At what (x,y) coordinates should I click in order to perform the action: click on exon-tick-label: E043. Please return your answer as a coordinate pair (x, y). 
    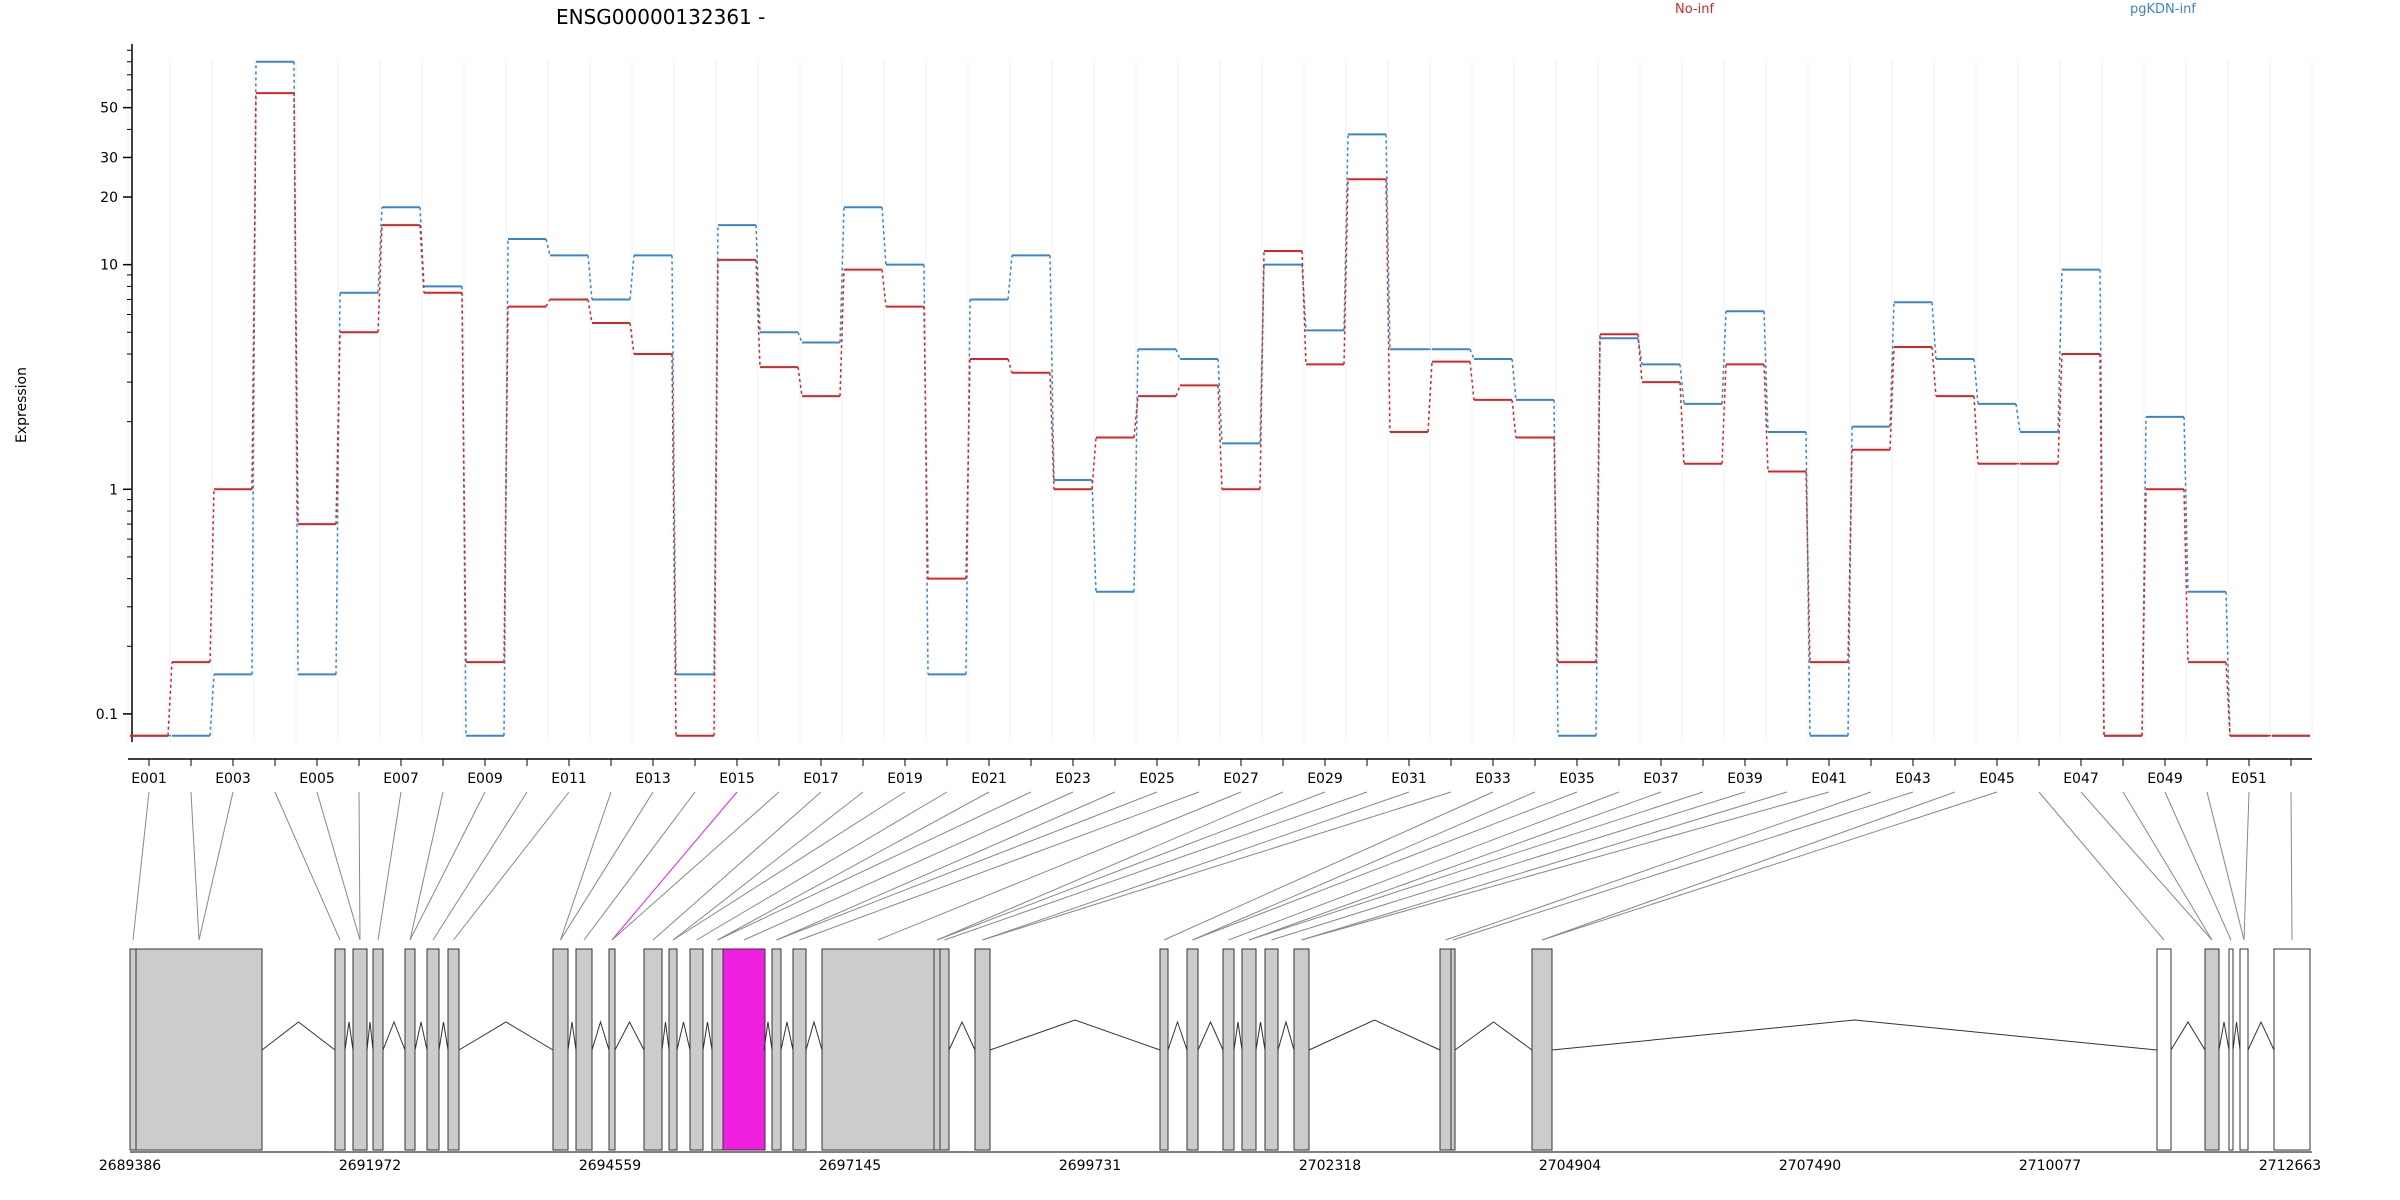
    Looking at the image, I should click on (1913, 779).